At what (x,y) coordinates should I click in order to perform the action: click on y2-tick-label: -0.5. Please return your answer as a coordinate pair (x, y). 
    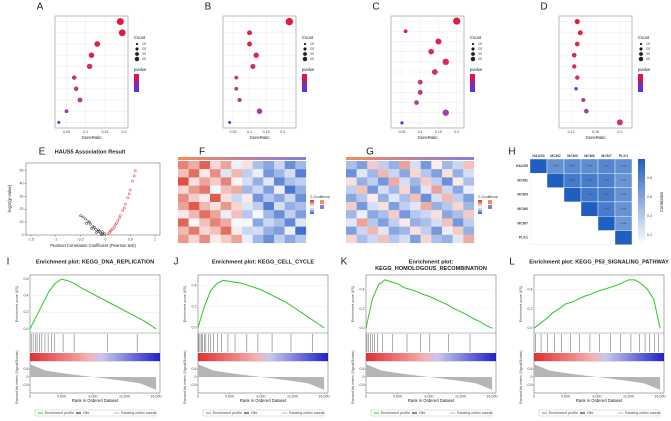
    Looking at the image, I should click on (361, 385).